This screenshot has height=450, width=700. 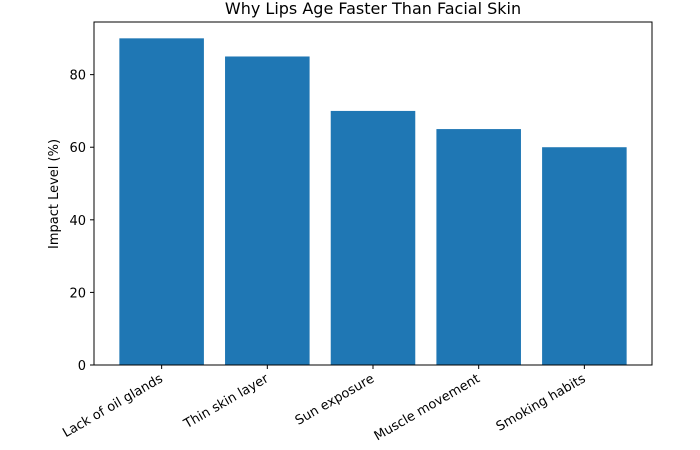 What do you see at coordinates (541, 402) in the screenshot?
I see `x-tick-label: Smoking habits` at bounding box center [541, 402].